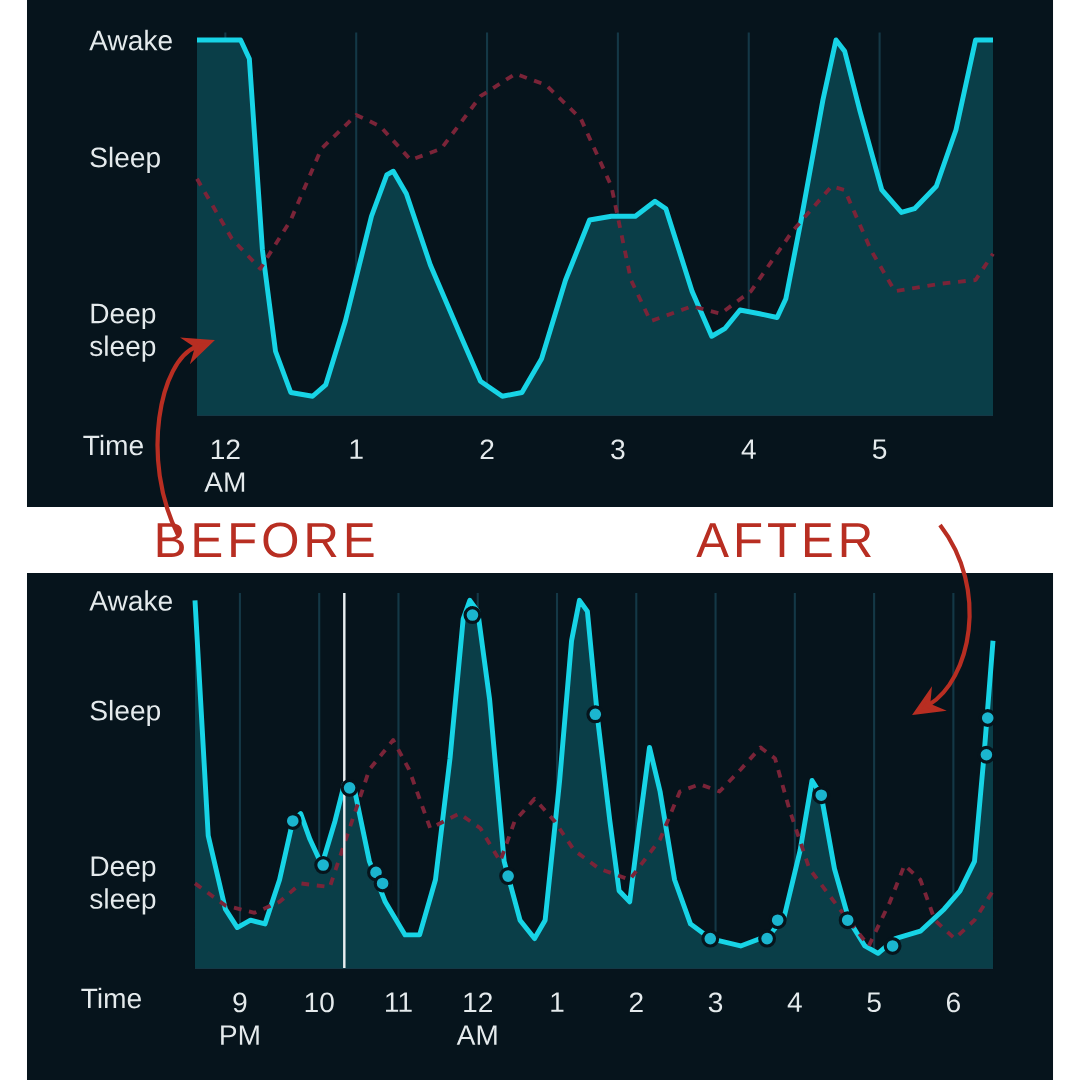  Describe the element at coordinates (953, 1002) in the screenshot. I see `x-tick-label: 6` at that location.